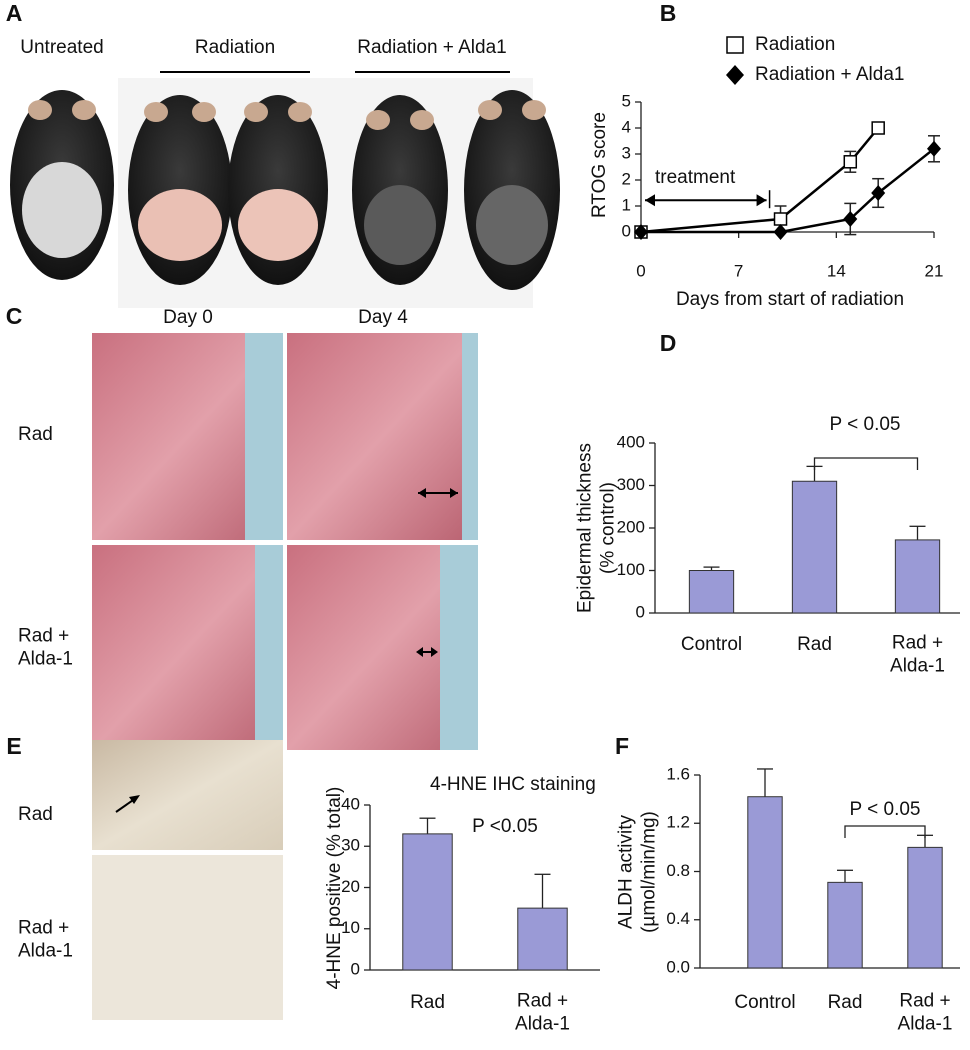 The image size is (970, 1050). Describe the element at coordinates (599, 165) in the screenshot. I see `y-axis-label: RTOG score` at that location.